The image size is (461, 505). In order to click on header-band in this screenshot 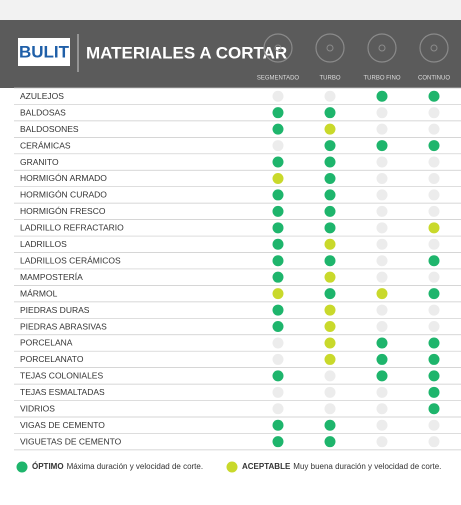, I will do `click(230, 54)`.